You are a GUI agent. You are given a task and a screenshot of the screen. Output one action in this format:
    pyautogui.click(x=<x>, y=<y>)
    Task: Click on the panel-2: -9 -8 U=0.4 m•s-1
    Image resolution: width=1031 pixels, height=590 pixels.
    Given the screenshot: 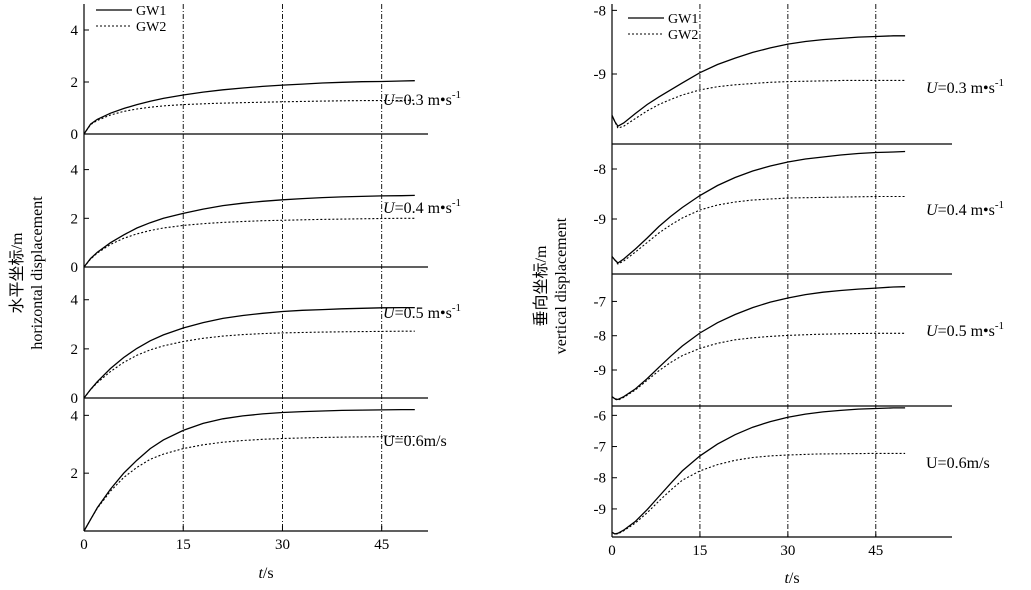 What is the action you would take?
    pyautogui.click(x=799, y=212)
    